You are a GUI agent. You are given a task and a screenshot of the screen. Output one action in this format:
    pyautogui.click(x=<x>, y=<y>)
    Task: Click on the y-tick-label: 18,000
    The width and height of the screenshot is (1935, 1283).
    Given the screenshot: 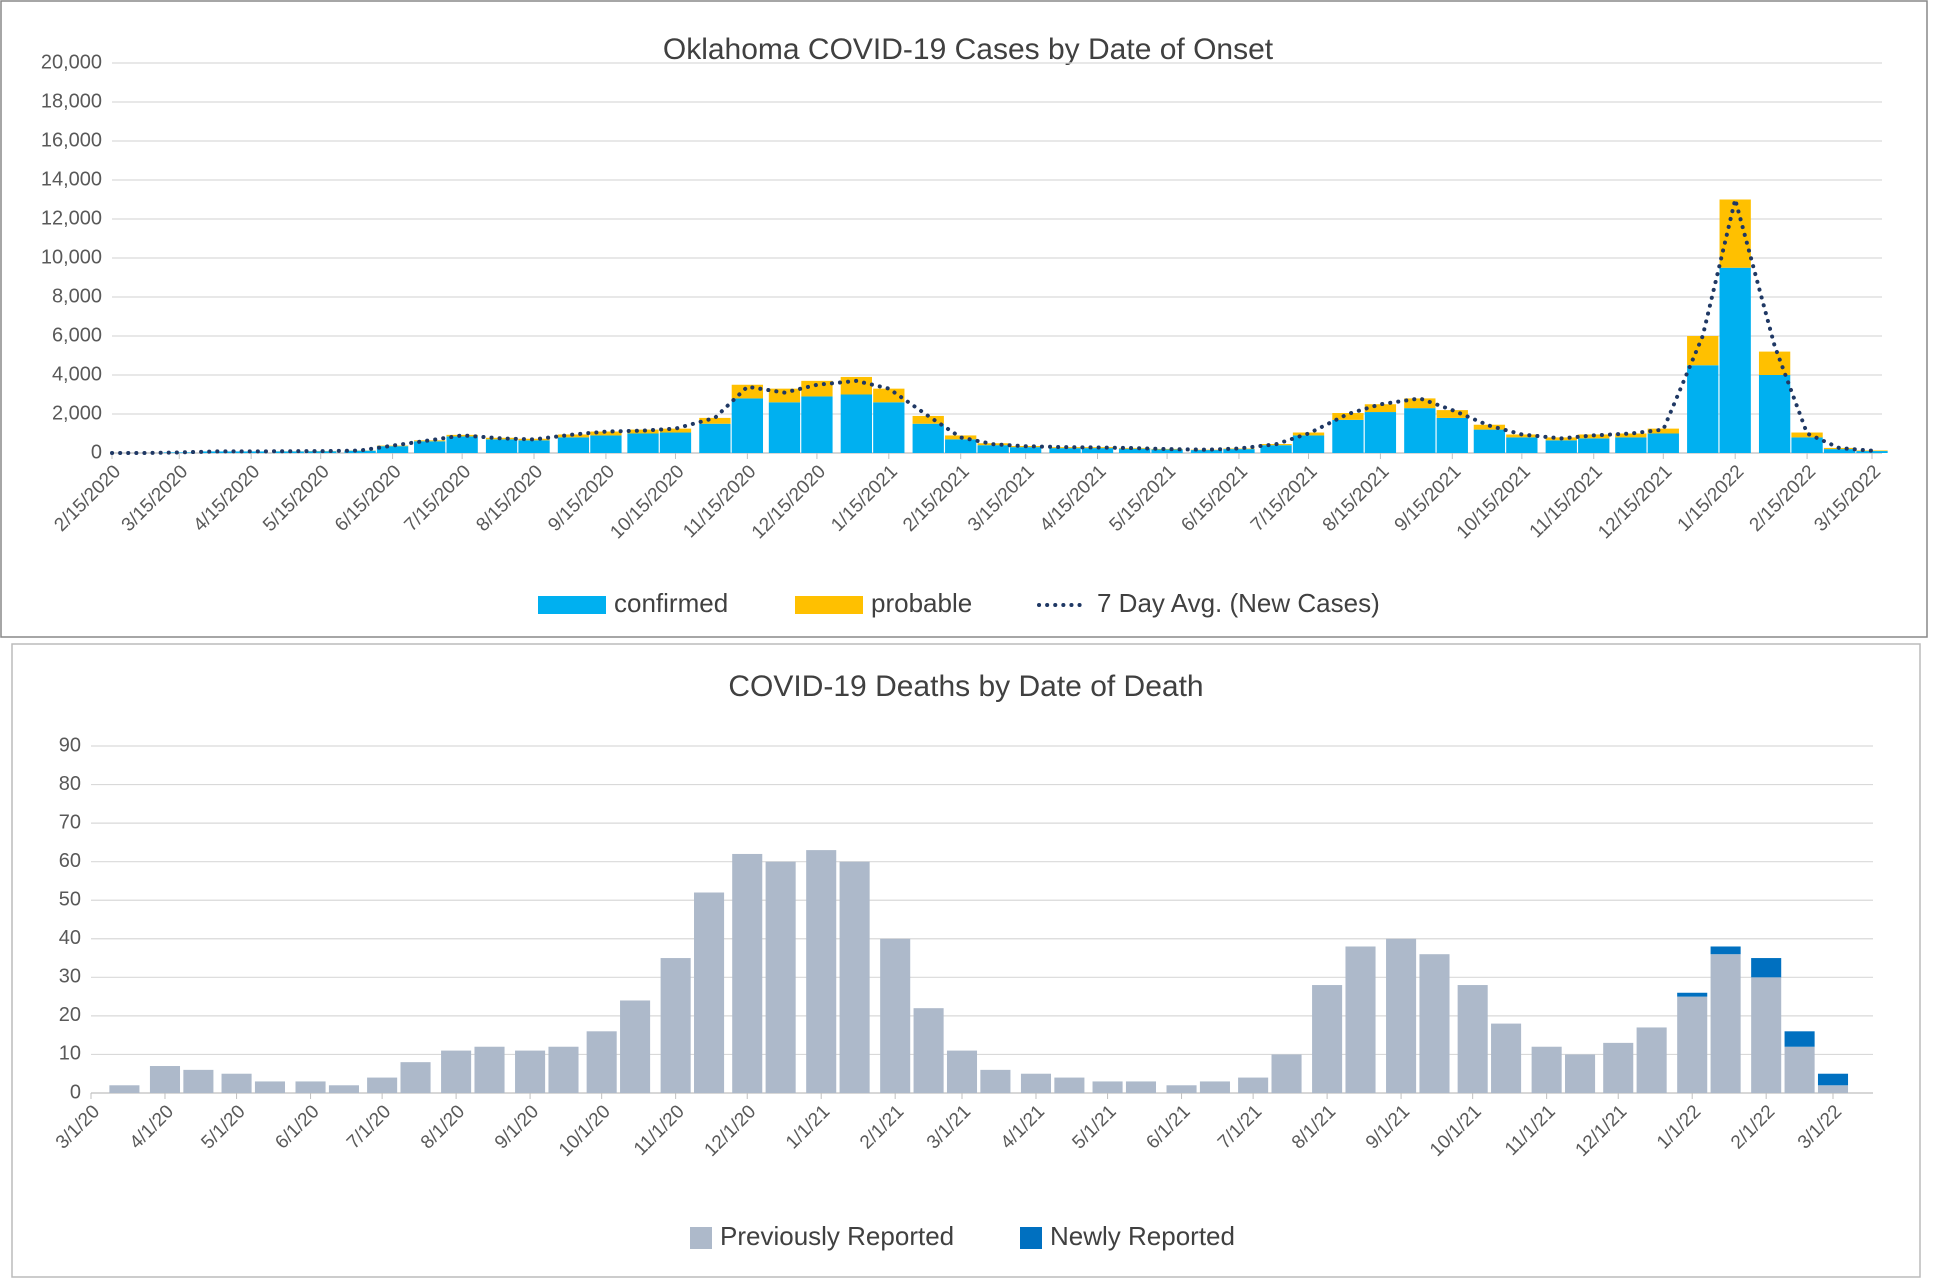 What is the action you would take?
    pyautogui.click(x=71, y=101)
    